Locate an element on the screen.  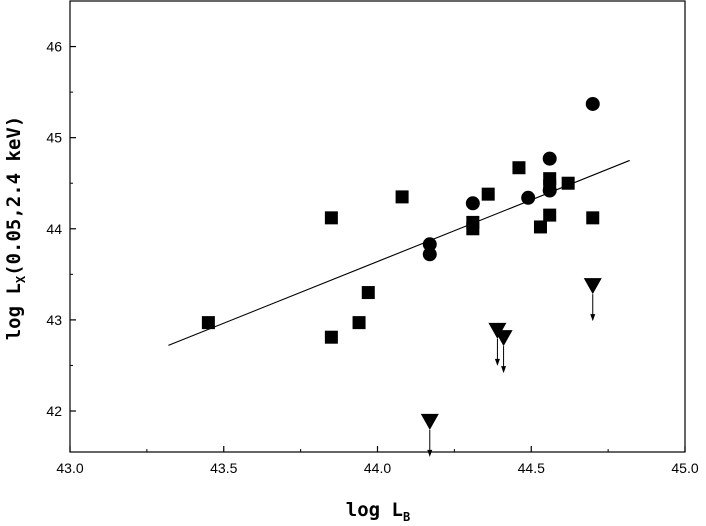
x-axis-title-main: log L is located at coordinates (374, 510).